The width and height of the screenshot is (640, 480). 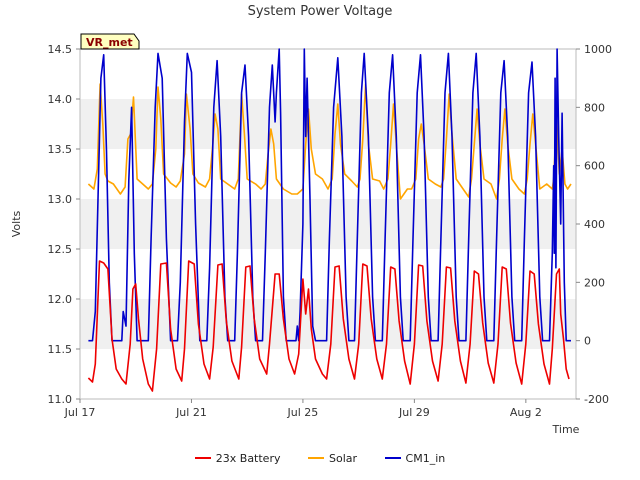 I want to click on x-tick-label: Jul 21, so click(x=191, y=412).